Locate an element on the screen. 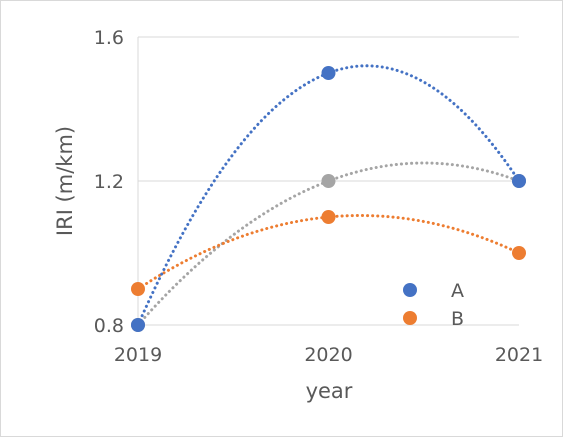  trendline-series-B is located at coordinates (328, 252).